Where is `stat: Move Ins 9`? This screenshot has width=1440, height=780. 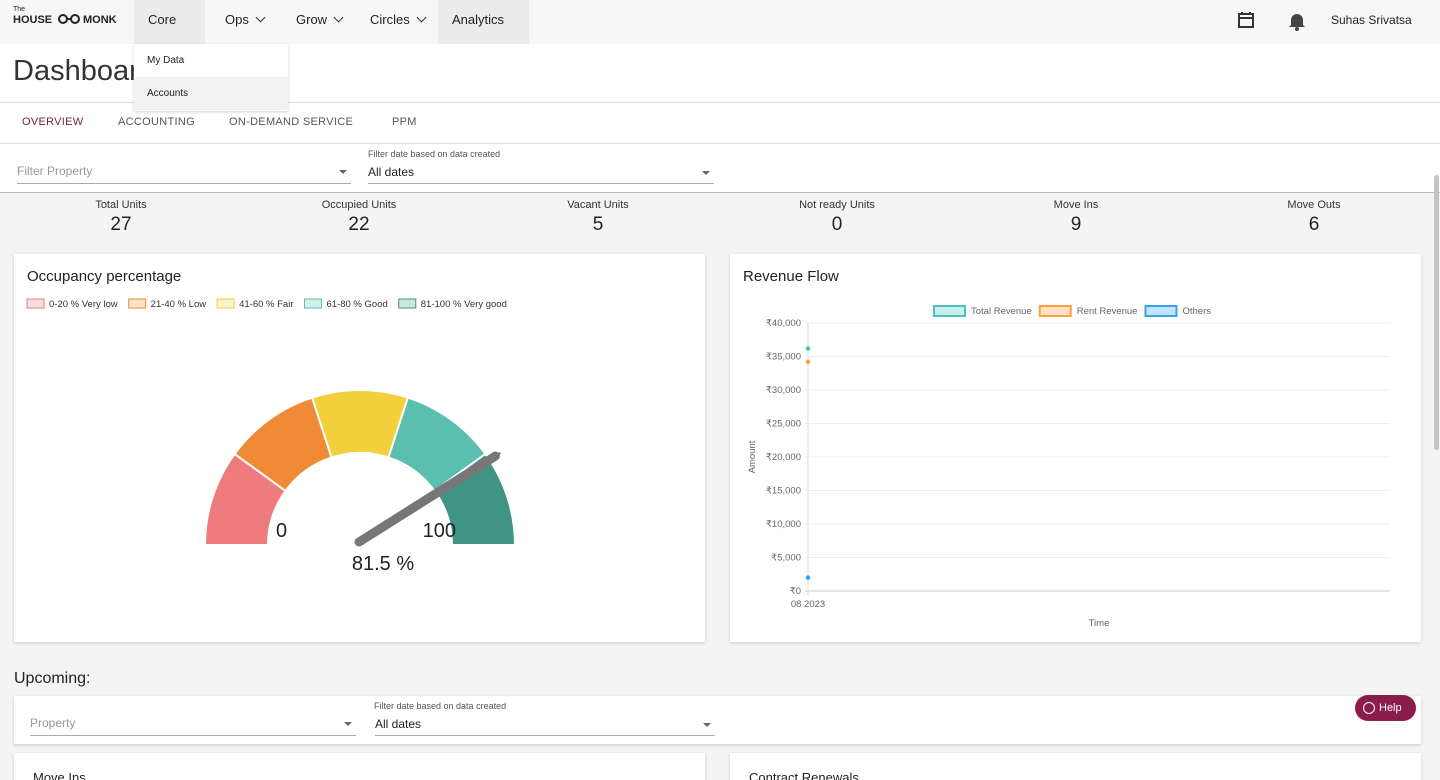
stat: Move Ins 9 is located at coordinates (1076, 217).